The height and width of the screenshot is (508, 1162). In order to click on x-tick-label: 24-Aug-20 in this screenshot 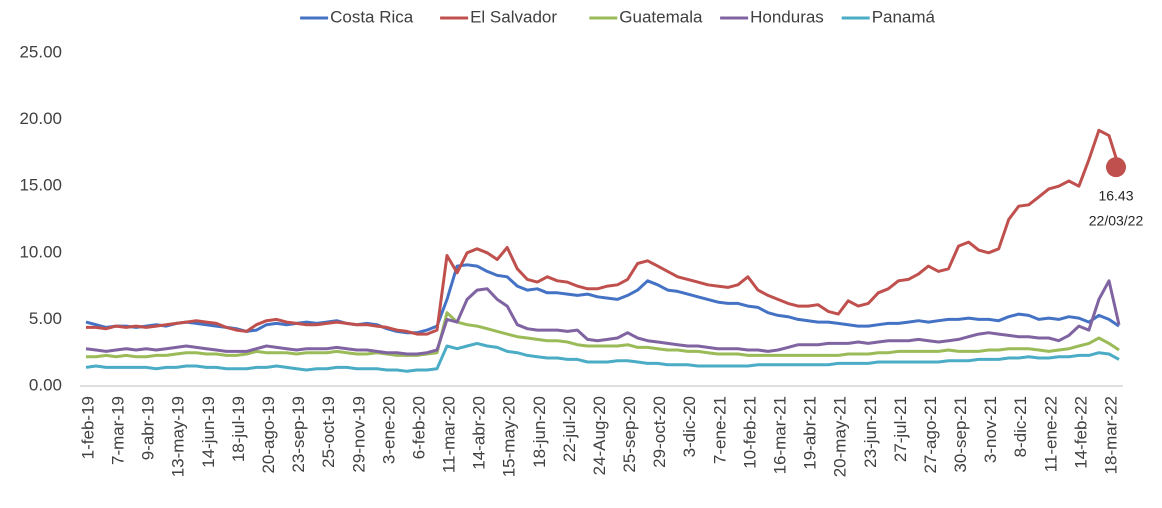, I will do `click(599, 435)`.